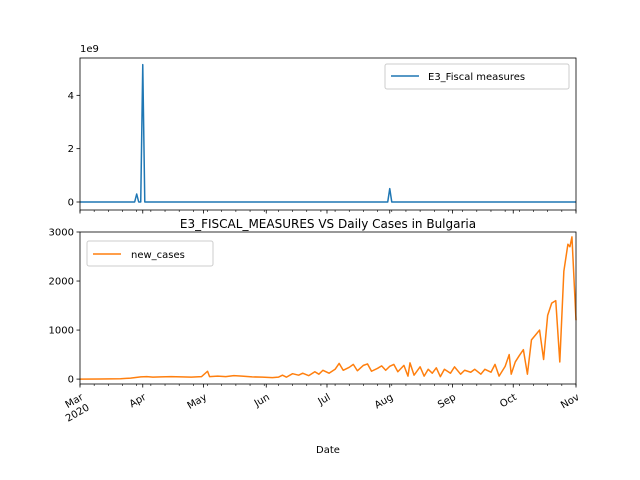  I want to click on bottom-legend-label: new_cases, so click(158, 255).